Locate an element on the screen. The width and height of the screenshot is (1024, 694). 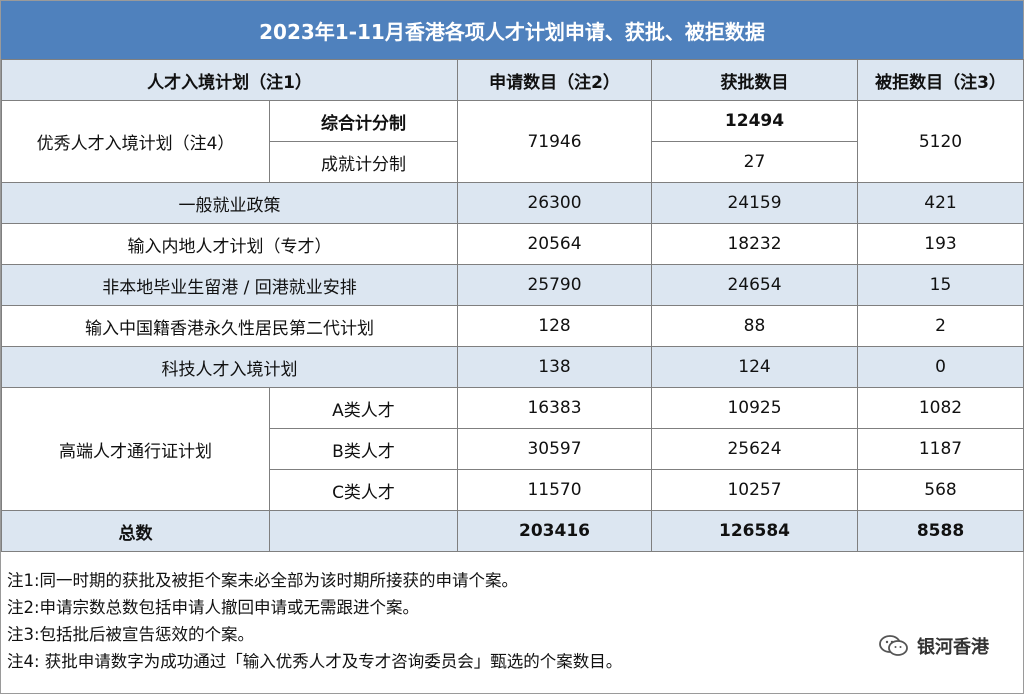
row-top-talent-b-approved: 25624 is located at coordinates (754, 449).